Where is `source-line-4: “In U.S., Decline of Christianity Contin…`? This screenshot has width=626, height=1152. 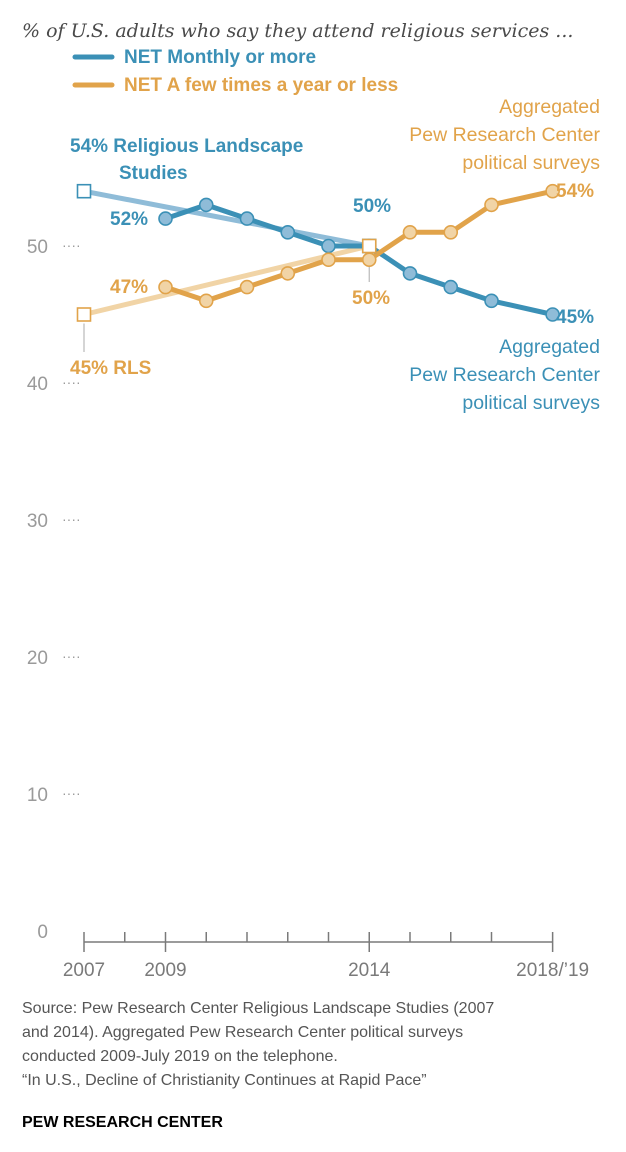 source-line-4: “In U.S., Decline of Christianity Contin… is located at coordinates (224, 1080).